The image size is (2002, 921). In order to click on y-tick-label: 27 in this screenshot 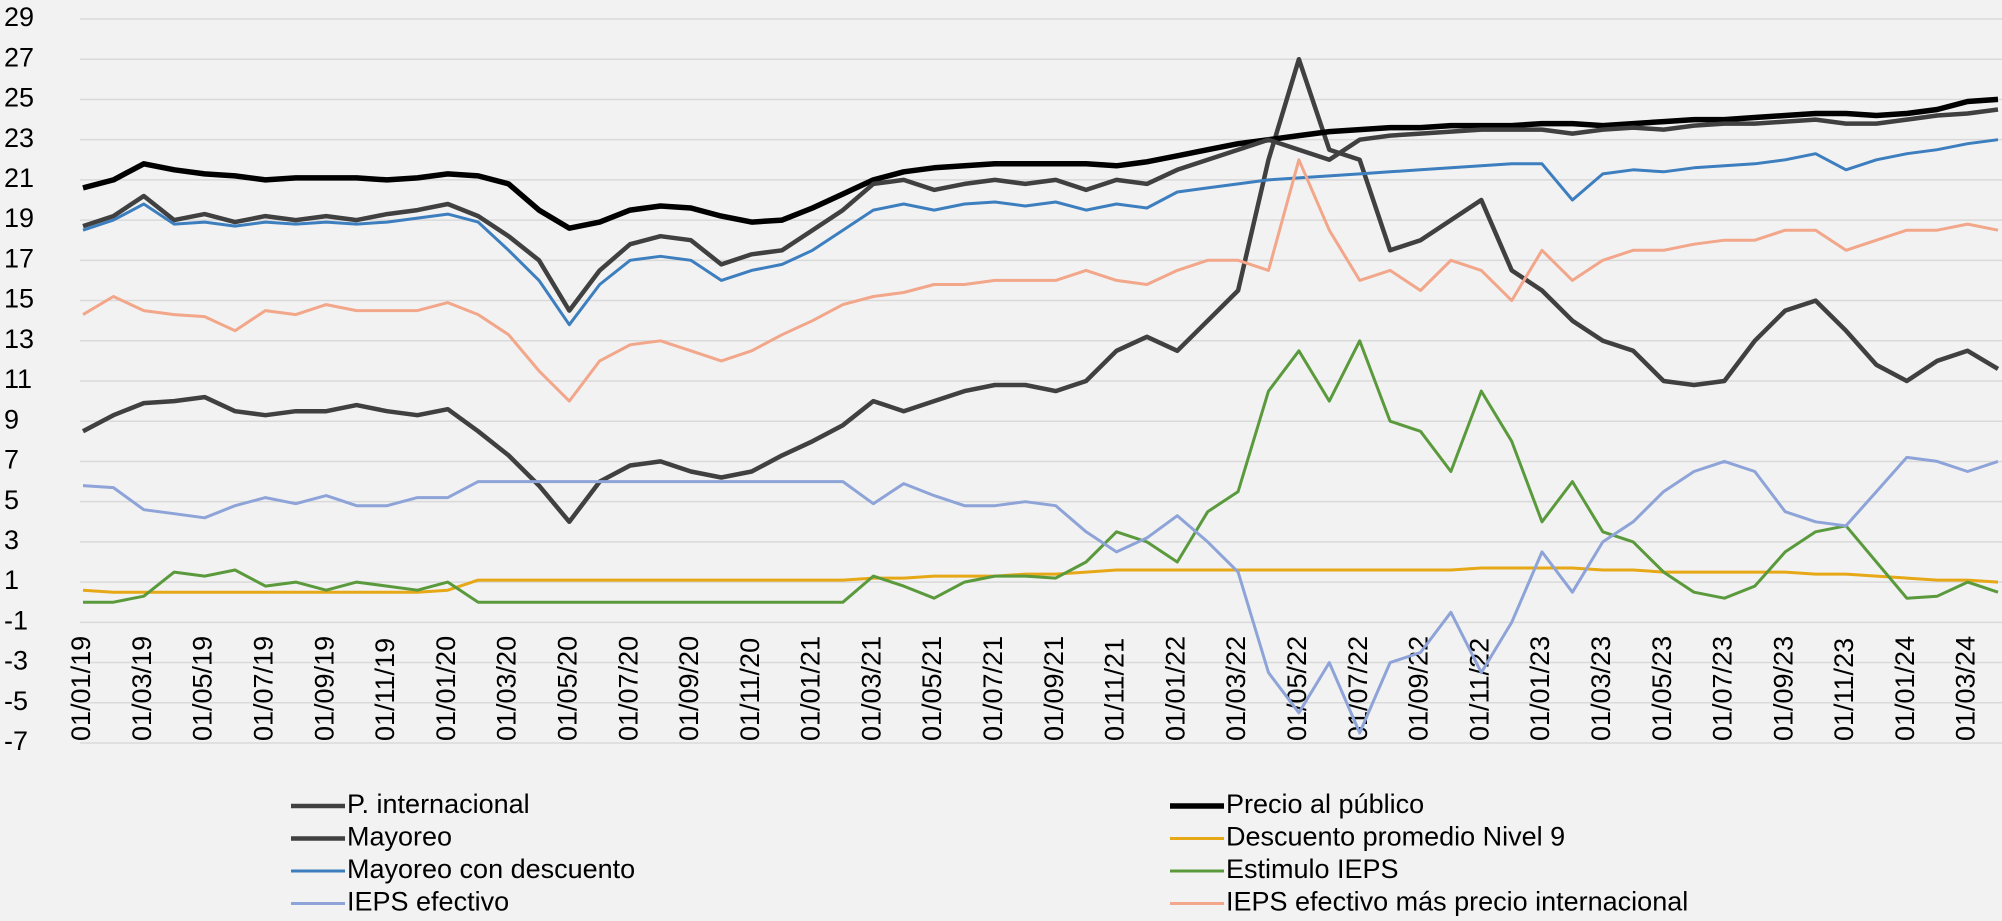, I will do `click(19, 57)`.